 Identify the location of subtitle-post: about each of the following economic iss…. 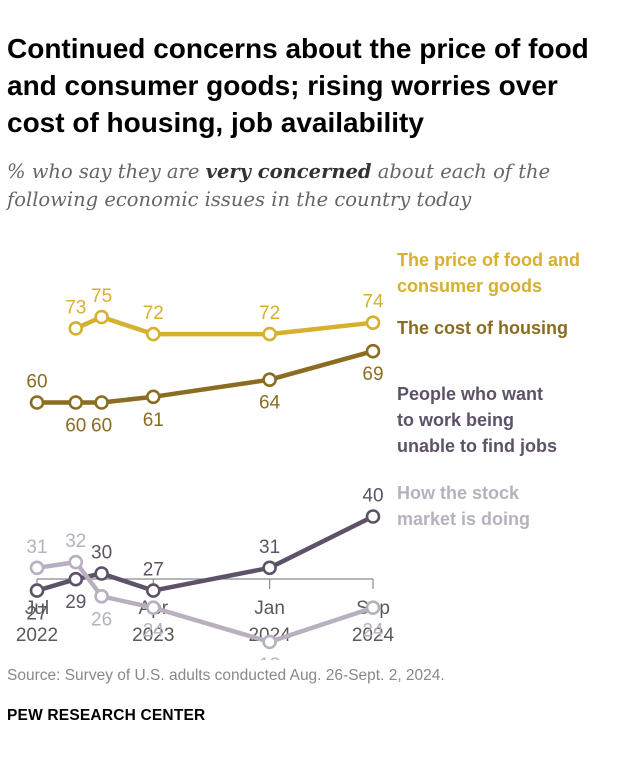
(279, 185).